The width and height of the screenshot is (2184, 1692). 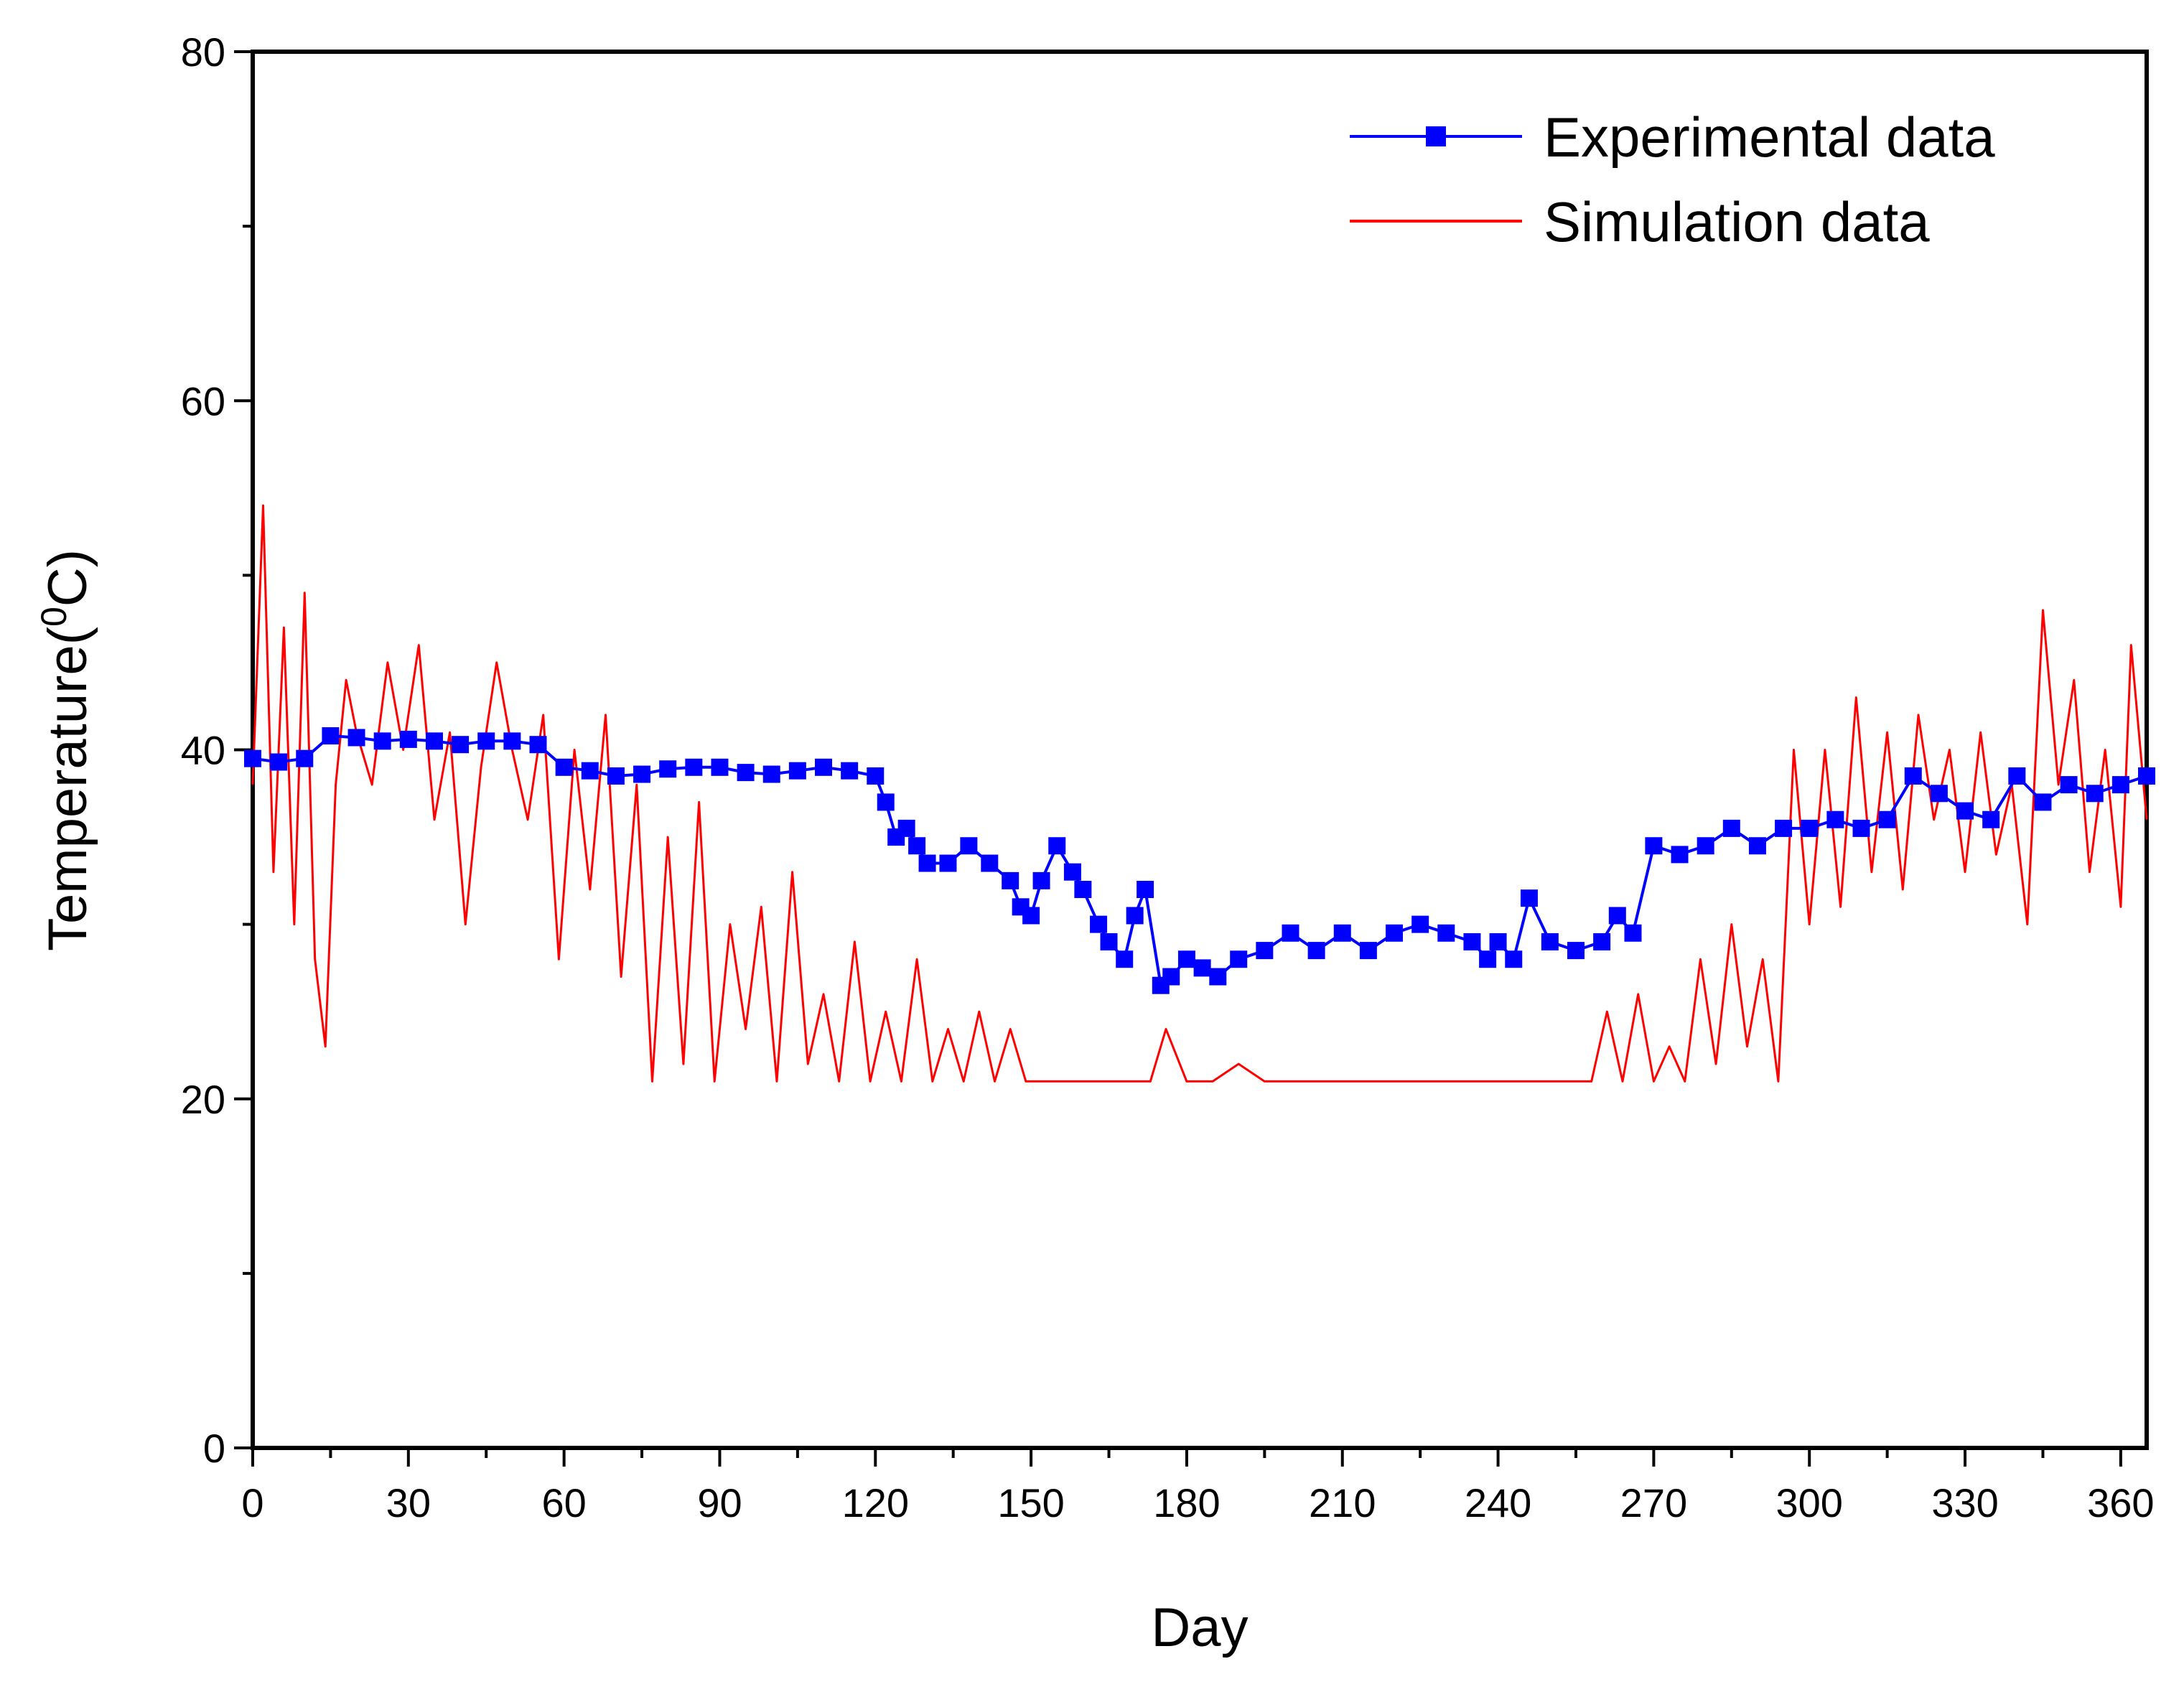 What do you see at coordinates (563, 1503) in the screenshot?
I see `x-tick-label: 60` at bounding box center [563, 1503].